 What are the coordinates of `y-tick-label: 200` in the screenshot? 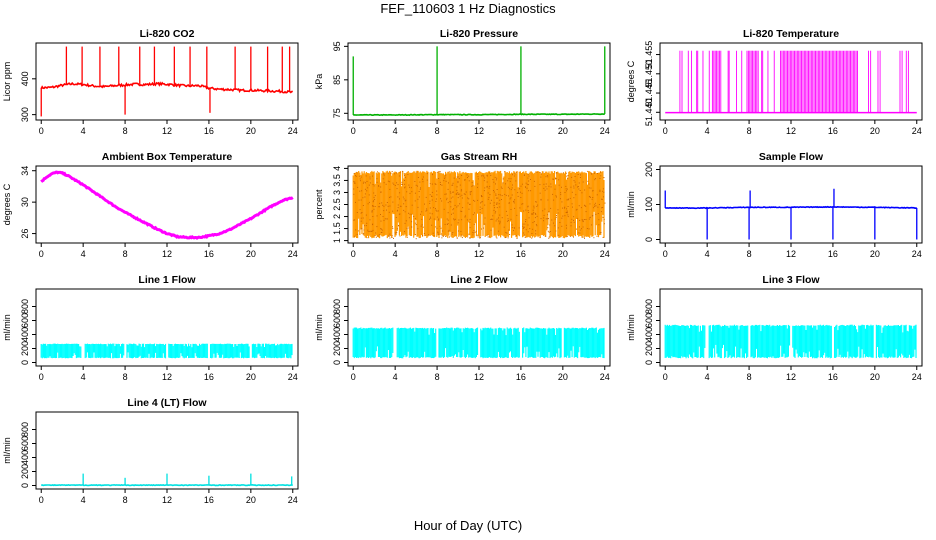 It's located at (25, 471).